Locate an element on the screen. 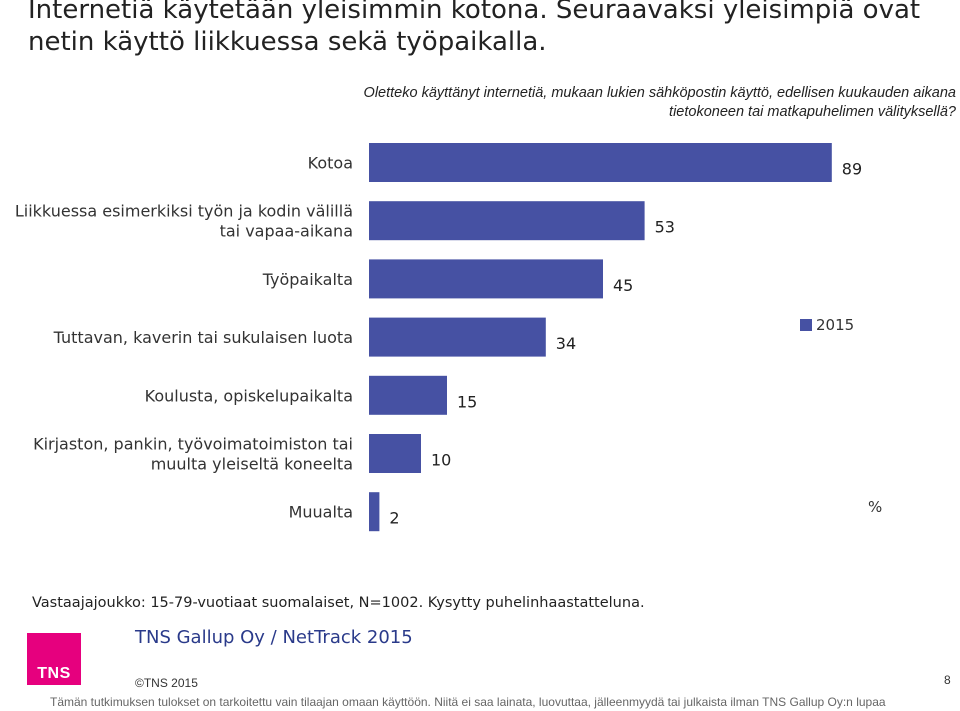  value-label: 45 is located at coordinates (623, 285).